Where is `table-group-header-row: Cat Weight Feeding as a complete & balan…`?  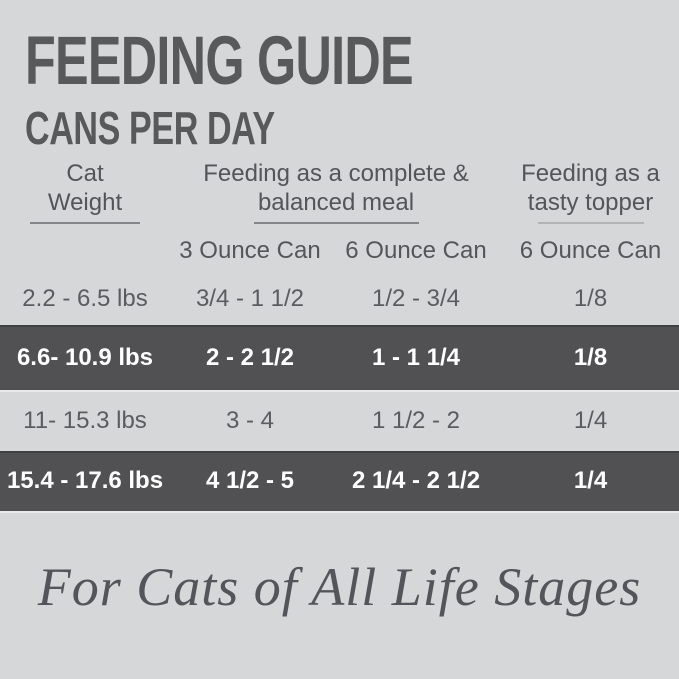
table-group-header-row: Cat Weight Feeding as a complete & balan… is located at coordinates (339, 194).